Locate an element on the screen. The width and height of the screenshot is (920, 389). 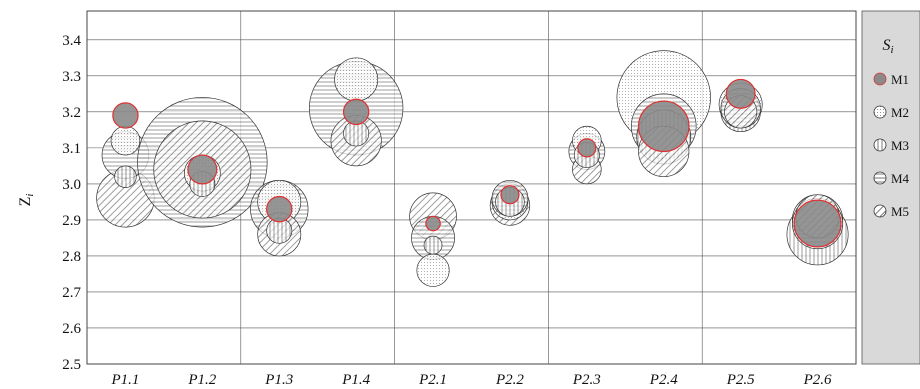
x-category-label: P2.4 is located at coordinates (663, 380).